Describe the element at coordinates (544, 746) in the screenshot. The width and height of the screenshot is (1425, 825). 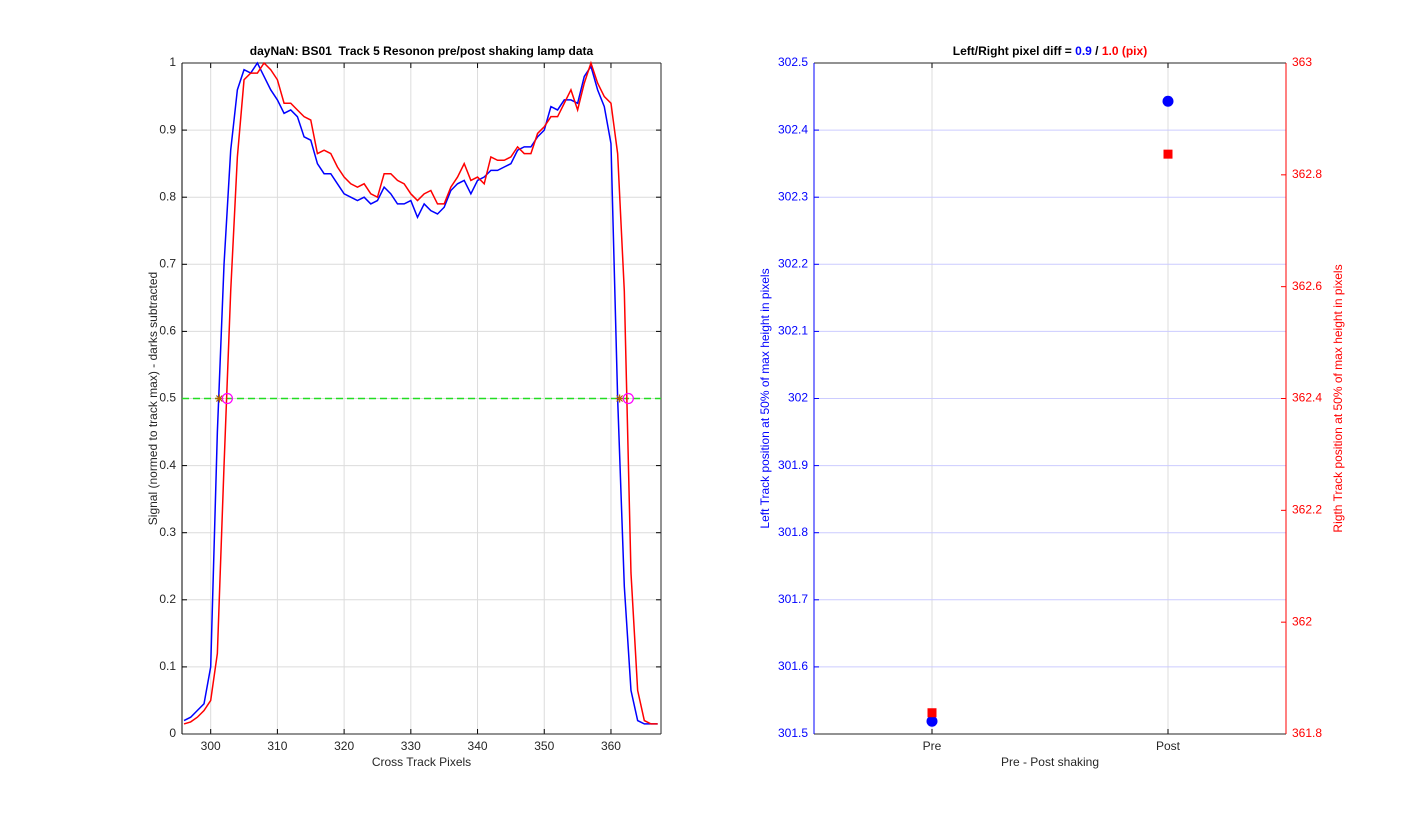
I see `x-tick-label: 350` at that location.